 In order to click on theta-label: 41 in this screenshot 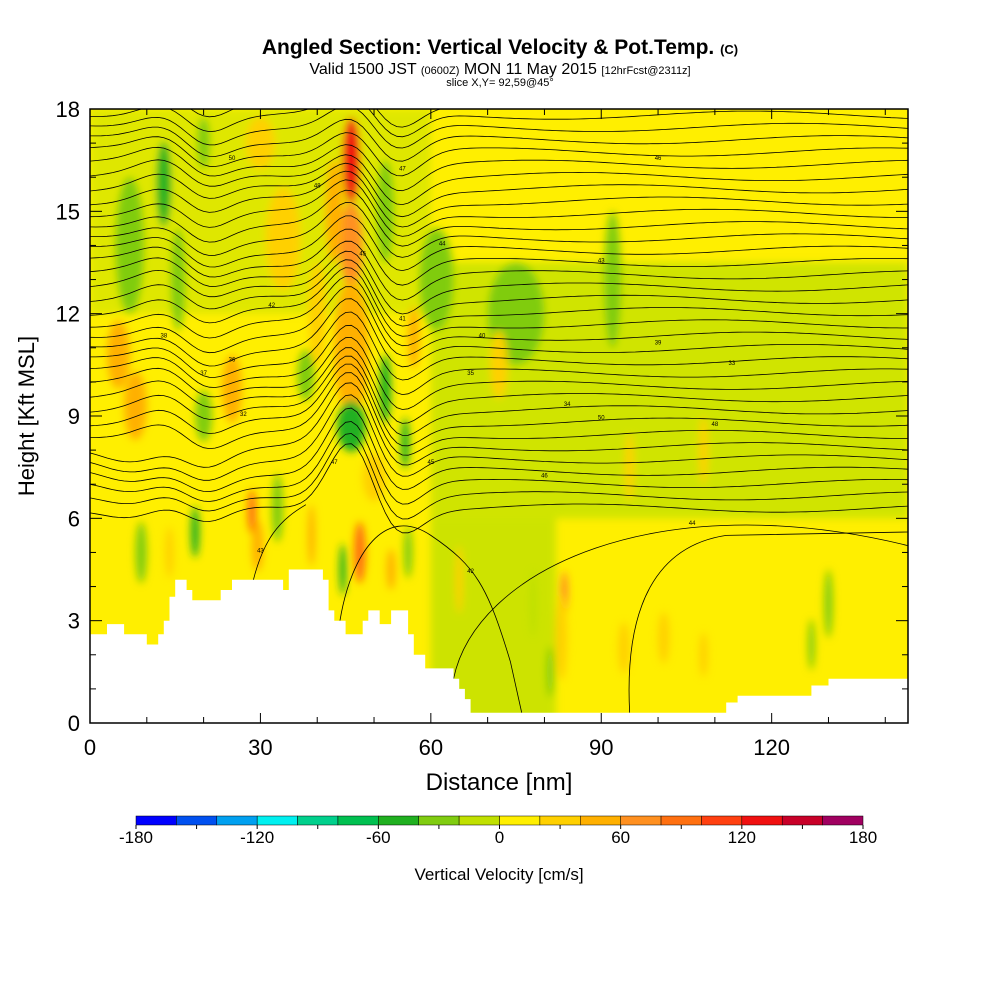, I will do `click(402, 319)`.